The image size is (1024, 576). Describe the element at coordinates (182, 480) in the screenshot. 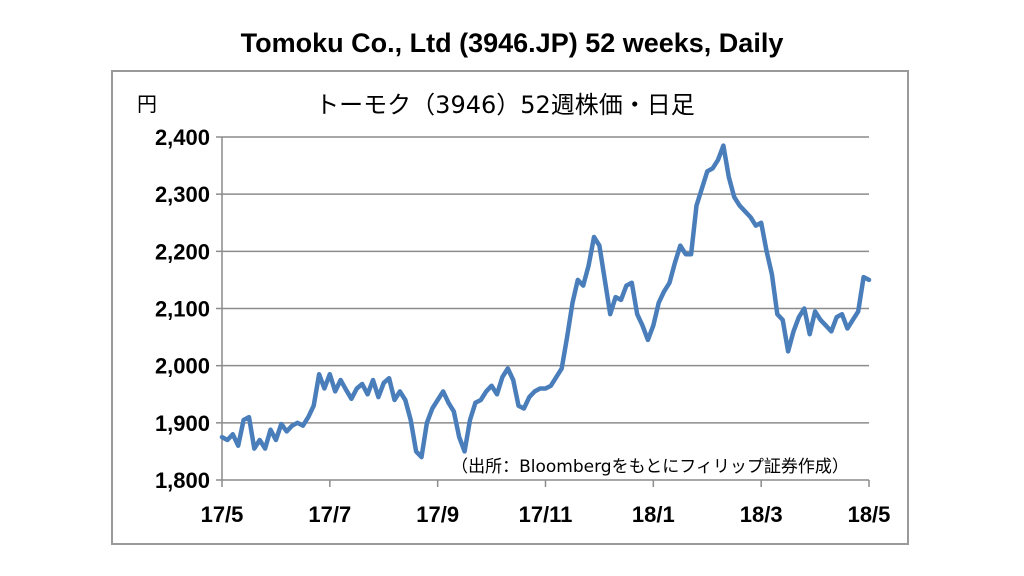

I see `ytick-label: 1,800` at that location.